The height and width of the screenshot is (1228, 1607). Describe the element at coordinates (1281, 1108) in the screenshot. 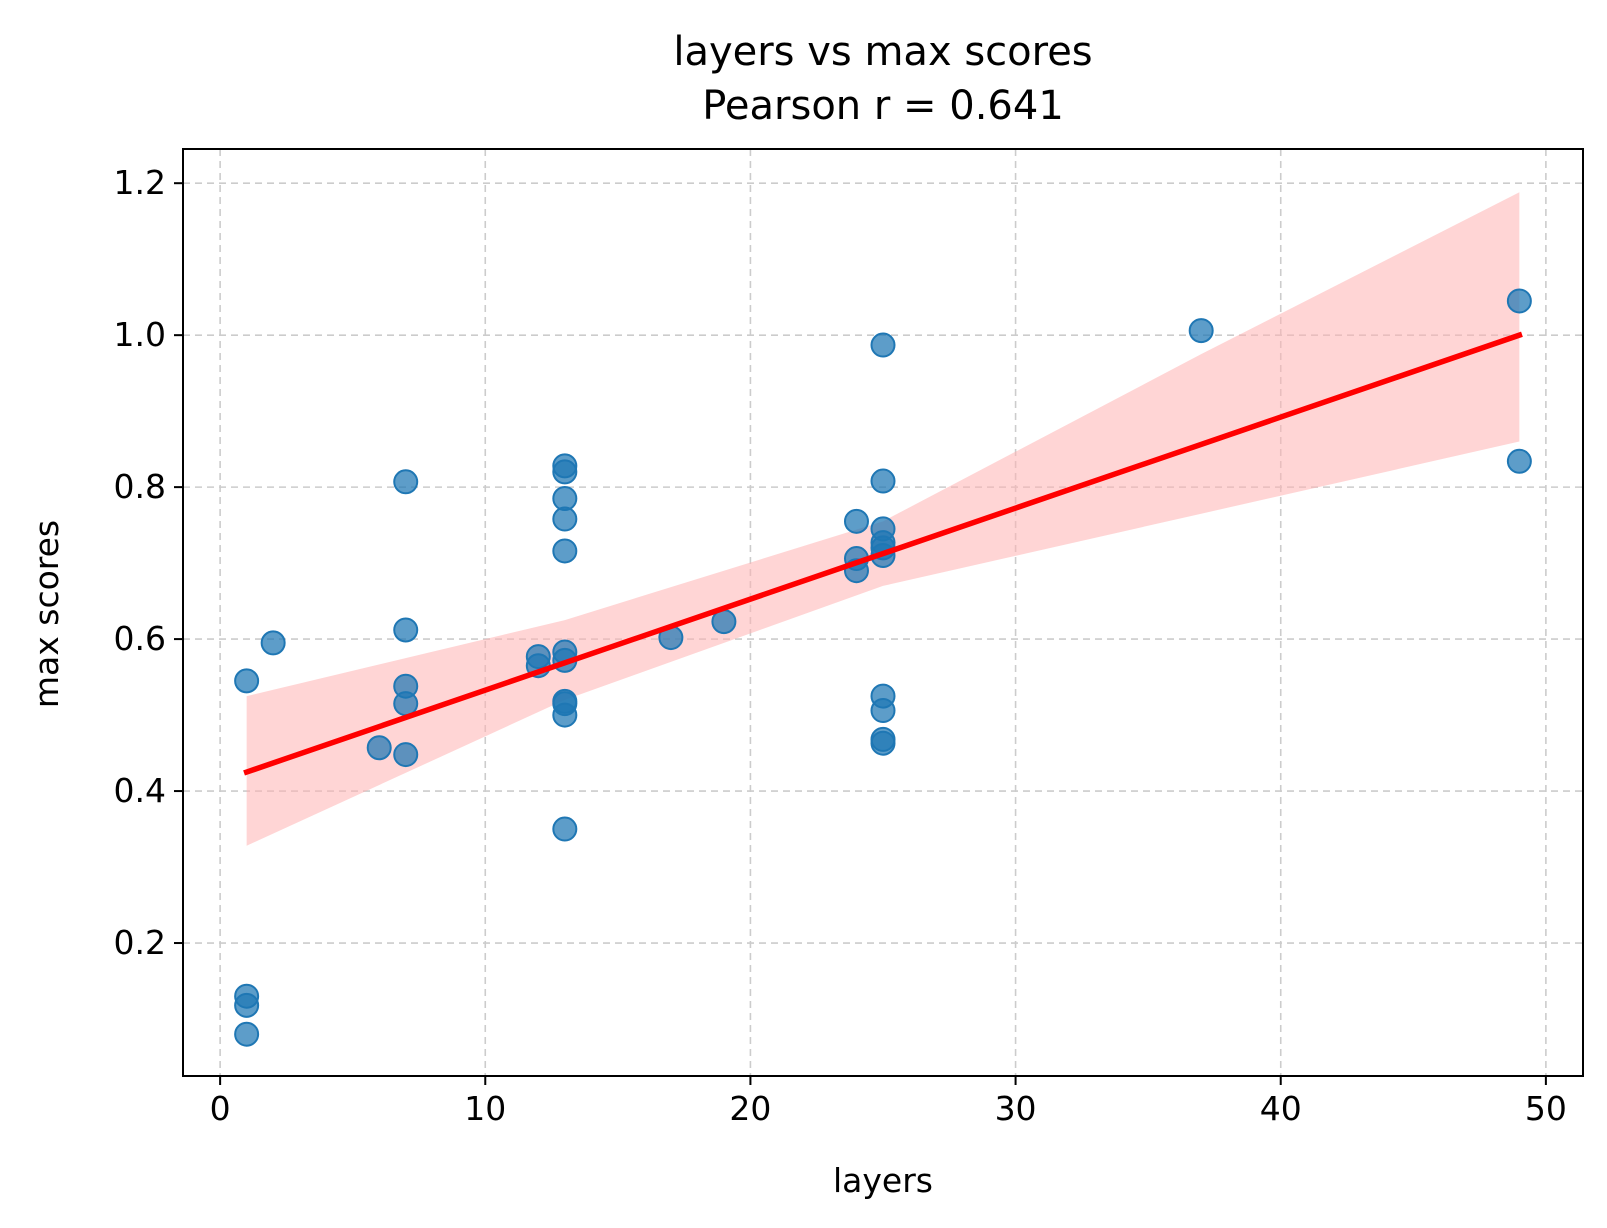

I see `x-tick-label: 40` at that location.